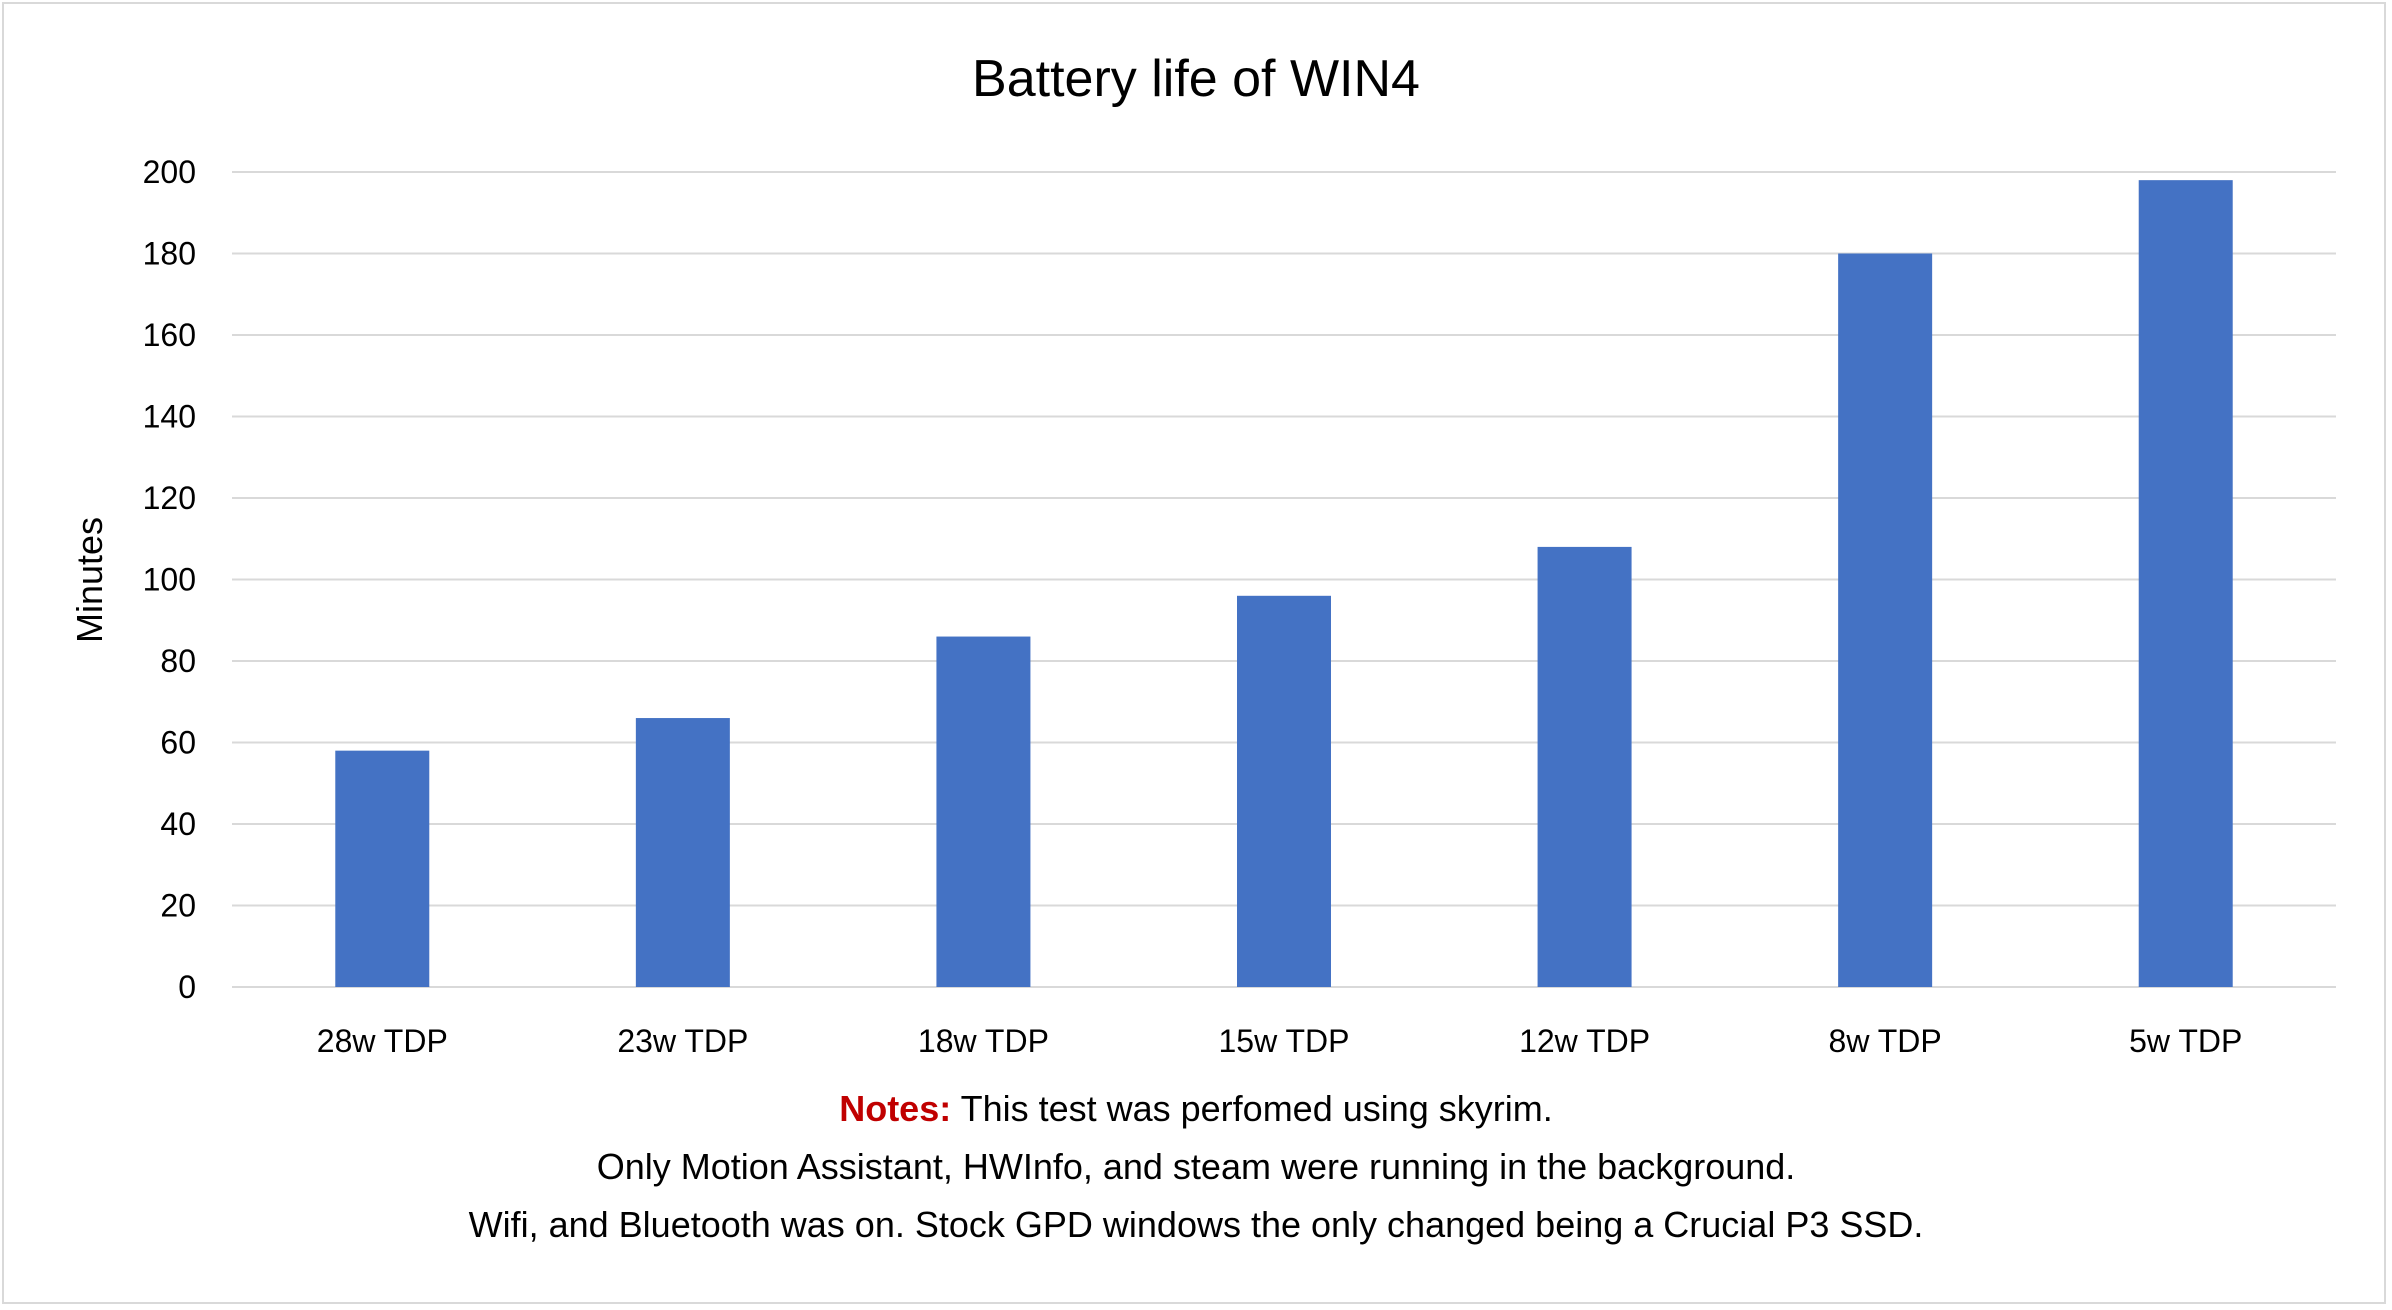 This screenshot has width=2392, height=1310. What do you see at coordinates (2185, 583) in the screenshot?
I see `bar-5w-tdp` at bounding box center [2185, 583].